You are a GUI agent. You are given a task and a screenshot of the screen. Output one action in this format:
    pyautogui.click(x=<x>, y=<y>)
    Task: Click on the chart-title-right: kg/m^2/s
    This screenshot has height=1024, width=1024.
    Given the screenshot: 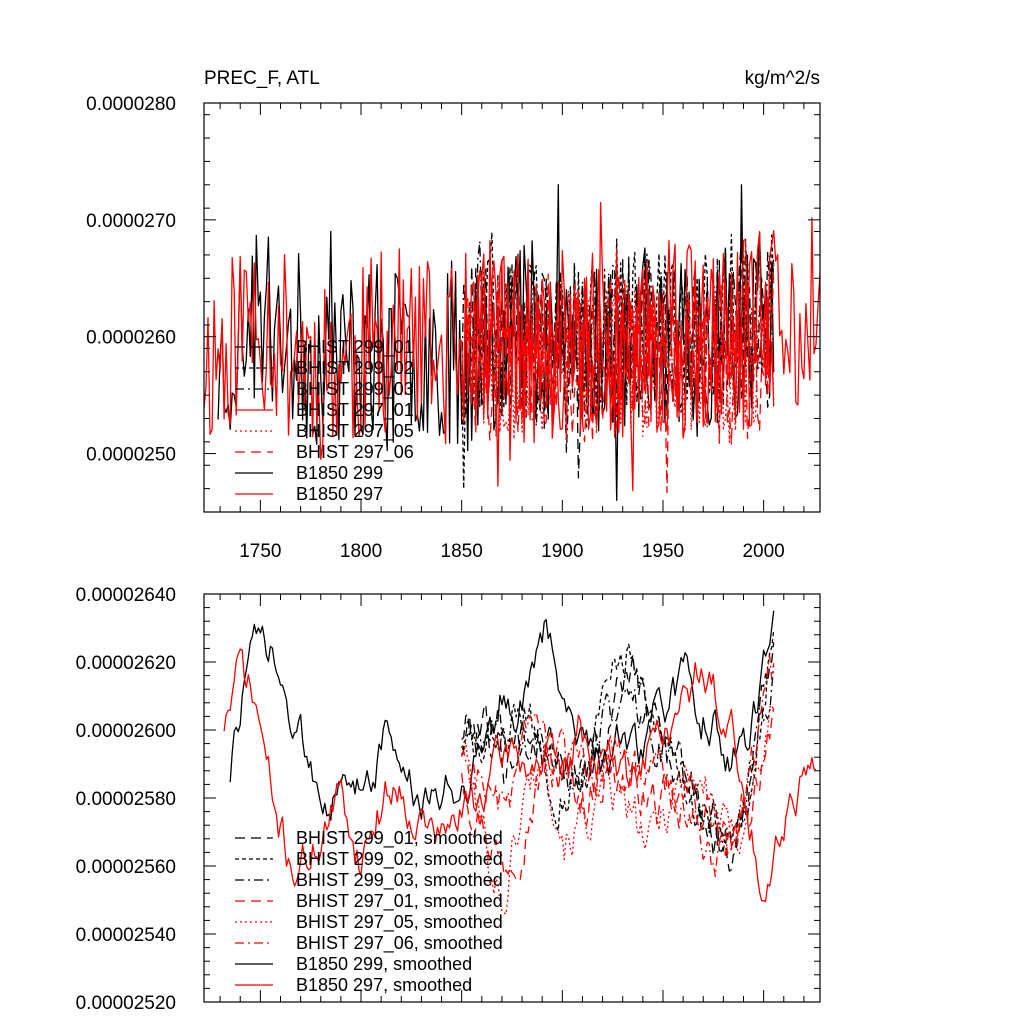 What is the action you would take?
    pyautogui.click(x=782, y=78)
    